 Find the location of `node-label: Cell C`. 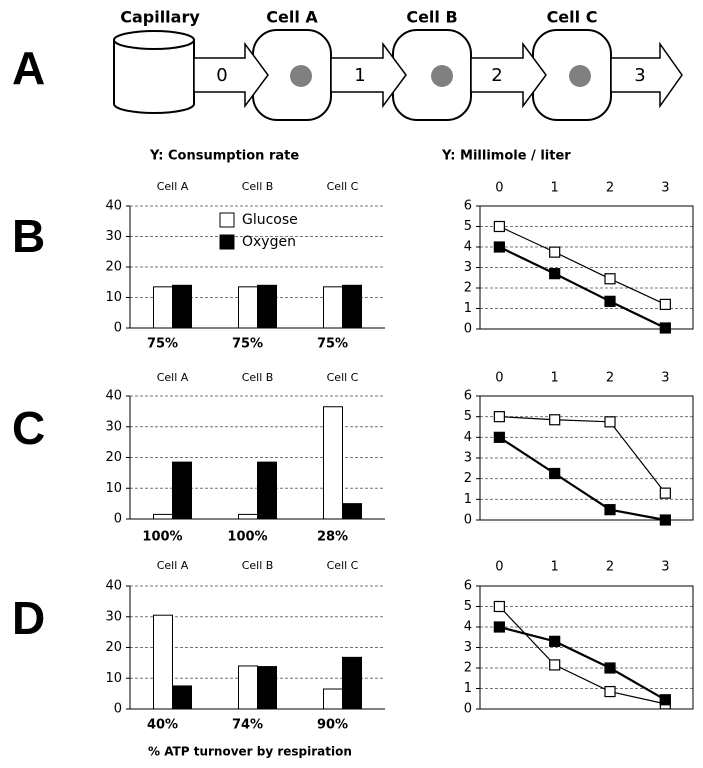

node-label: Cell C is located at coordinates (572, 17).